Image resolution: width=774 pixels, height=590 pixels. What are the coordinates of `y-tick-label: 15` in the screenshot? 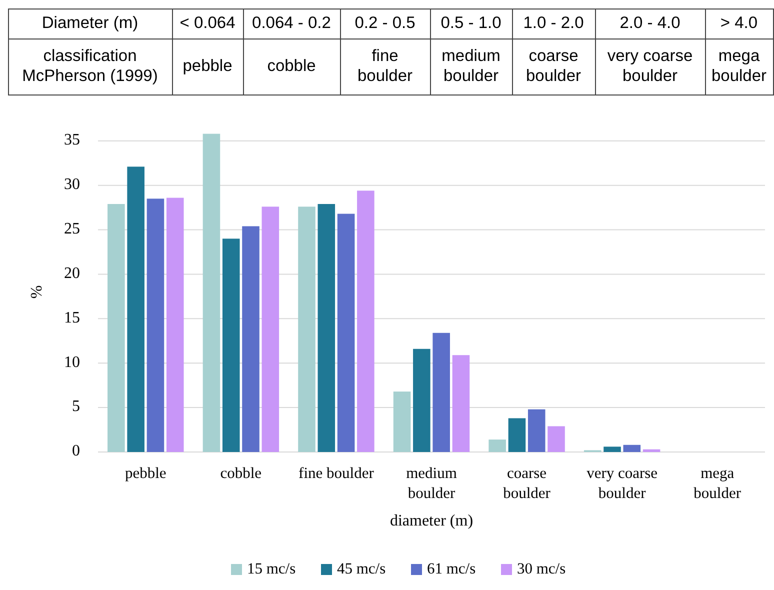 It's located at (72, 317).